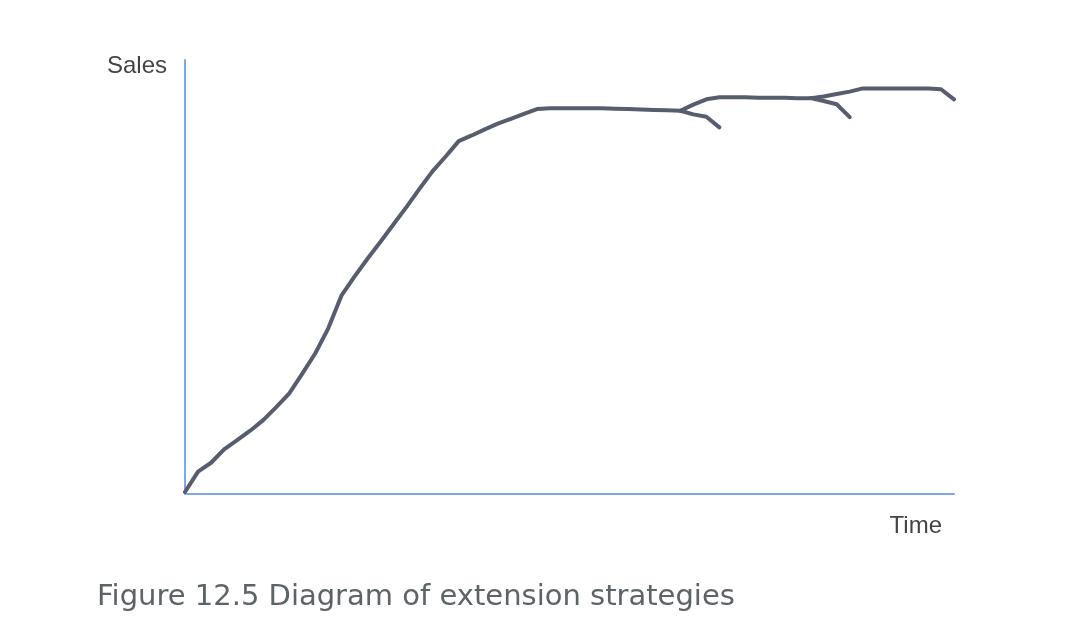 This screenshot has height=636, width=1080. Describe the element at coordinates (416, 594) in the screenshot. I see `text: Figure 12.5 Diagram of extension strategies` at that location.